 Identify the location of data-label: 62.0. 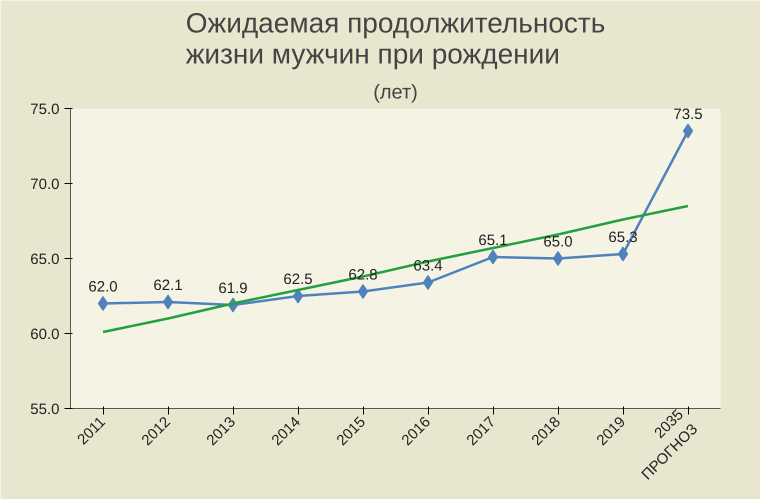
(103, 287).